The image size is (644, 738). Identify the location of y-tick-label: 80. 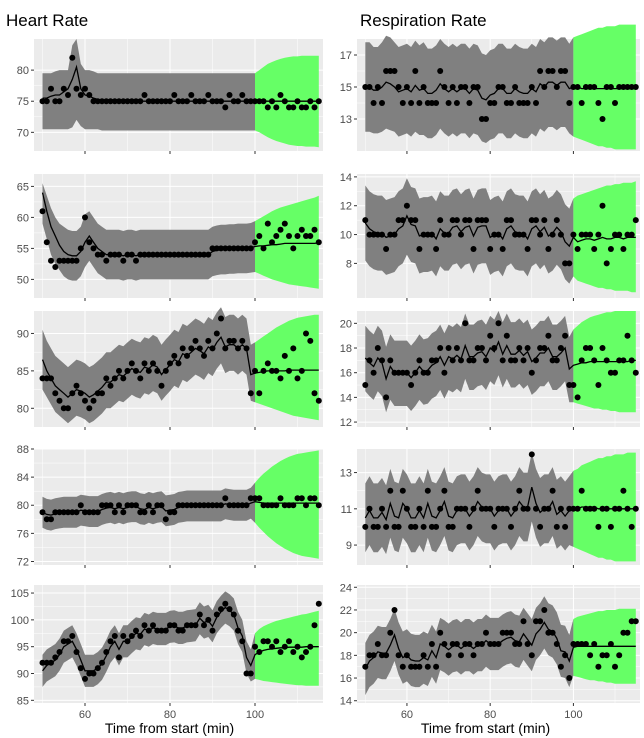
(23, 506).